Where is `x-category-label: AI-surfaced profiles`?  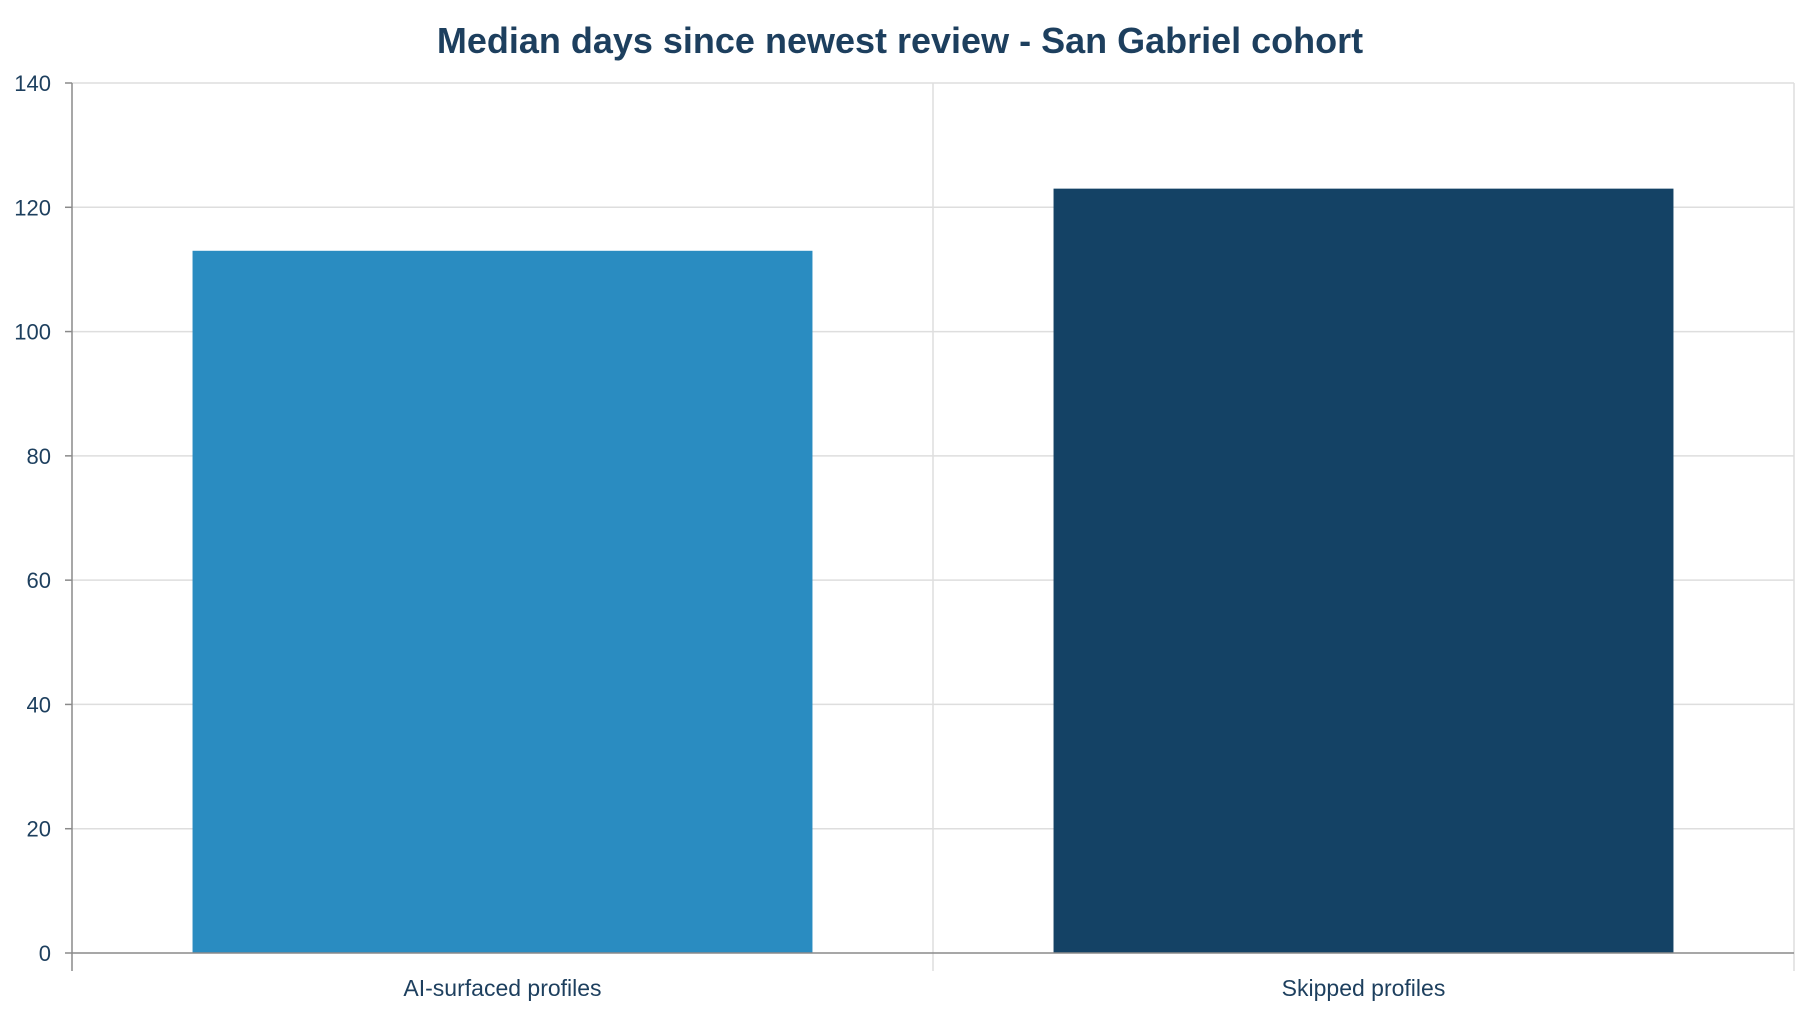
x-category-label: AI-surfaced profiles is located at coordinates (502, 988).